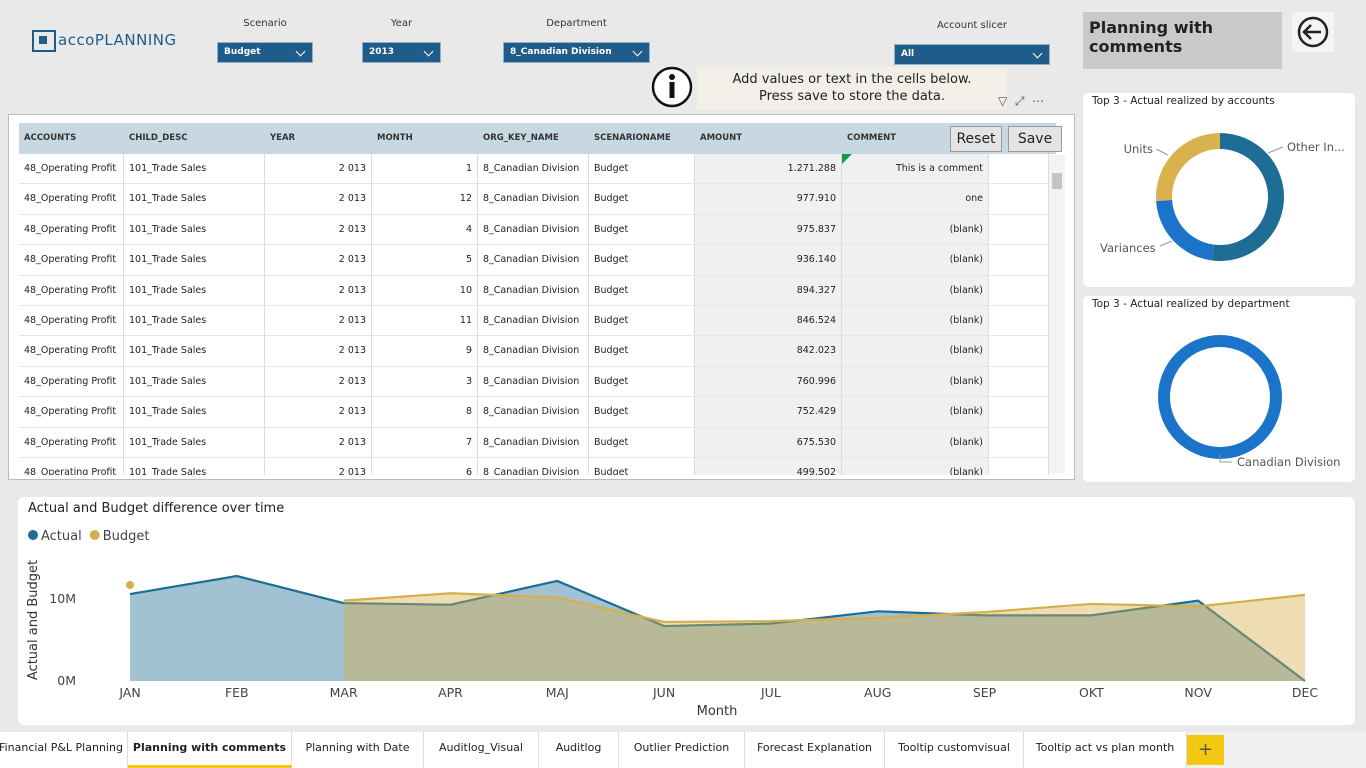 The width and height of the screenshot is (1366, 768). Describe the element at coordinates (1128, 248) in the screenshot. I see `donut-label: Variances` at that location.